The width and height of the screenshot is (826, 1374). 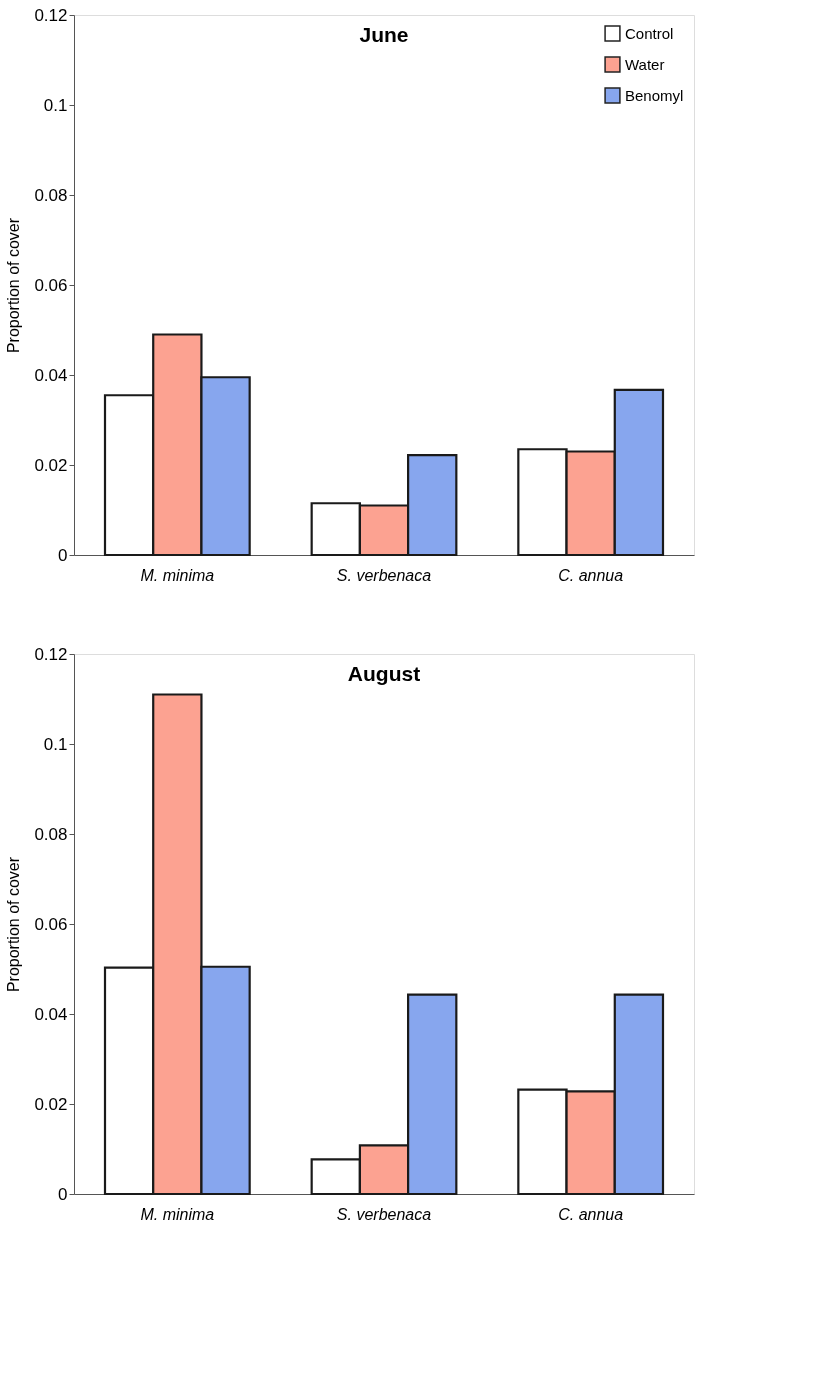 I want to click on chart-title: June, so click(x=384, y=34).